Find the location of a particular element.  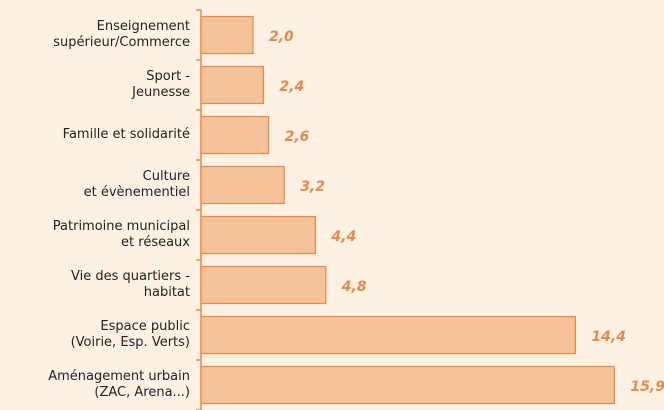

value-label: 4,8 is located at coordinates (354, 287).